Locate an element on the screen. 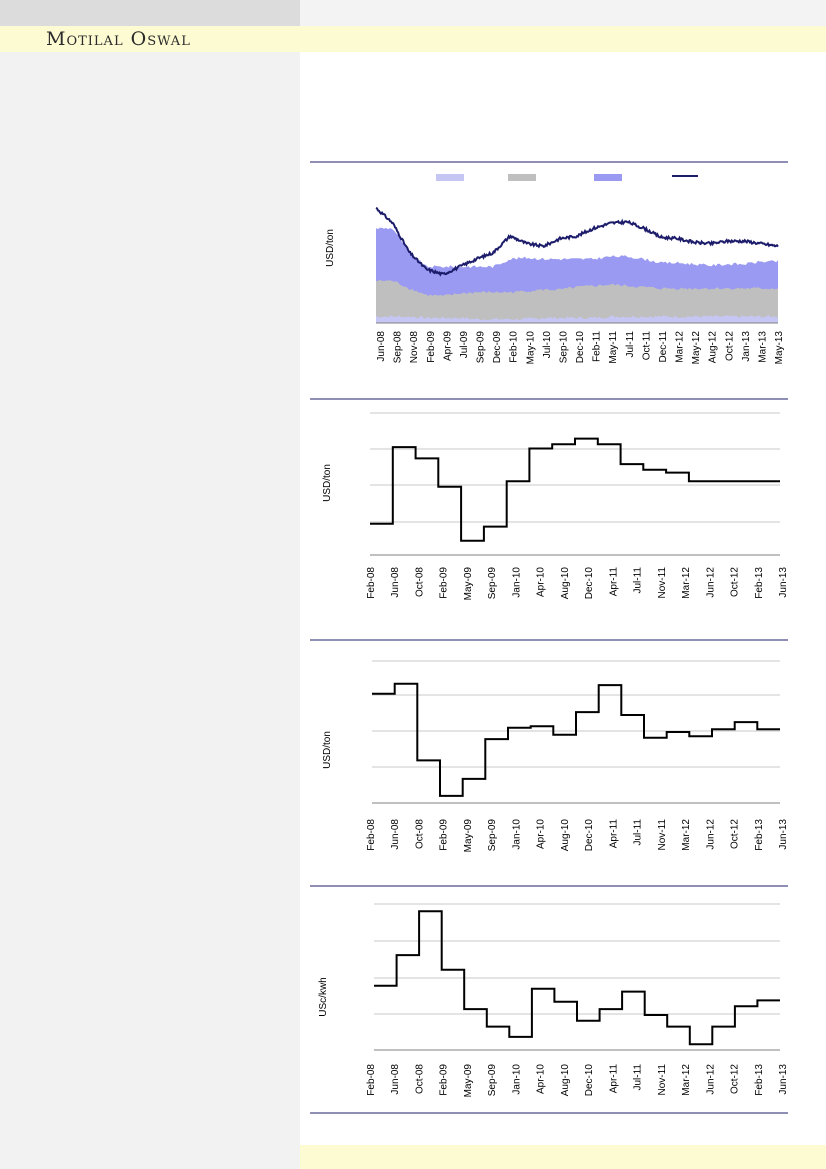 The width and height of the screenshot is (826, 1169). x-tick-label-c2-6: Jan-10 is located at coordinates (516, 582).